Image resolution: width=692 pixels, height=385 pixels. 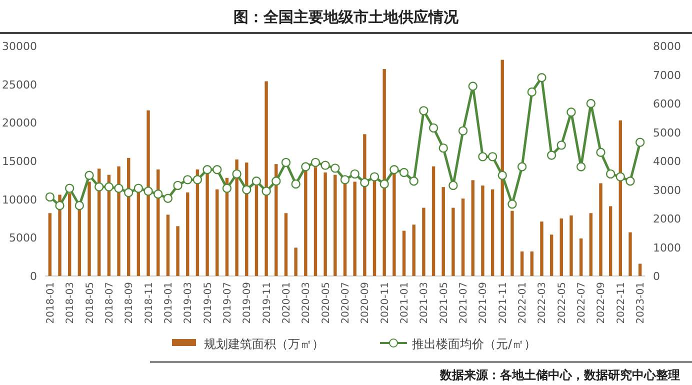 What do you see at coordinates (168, 303) in the screenshot?
I see `x-tick-label: 2019-01` at bounding box center [168, 303].